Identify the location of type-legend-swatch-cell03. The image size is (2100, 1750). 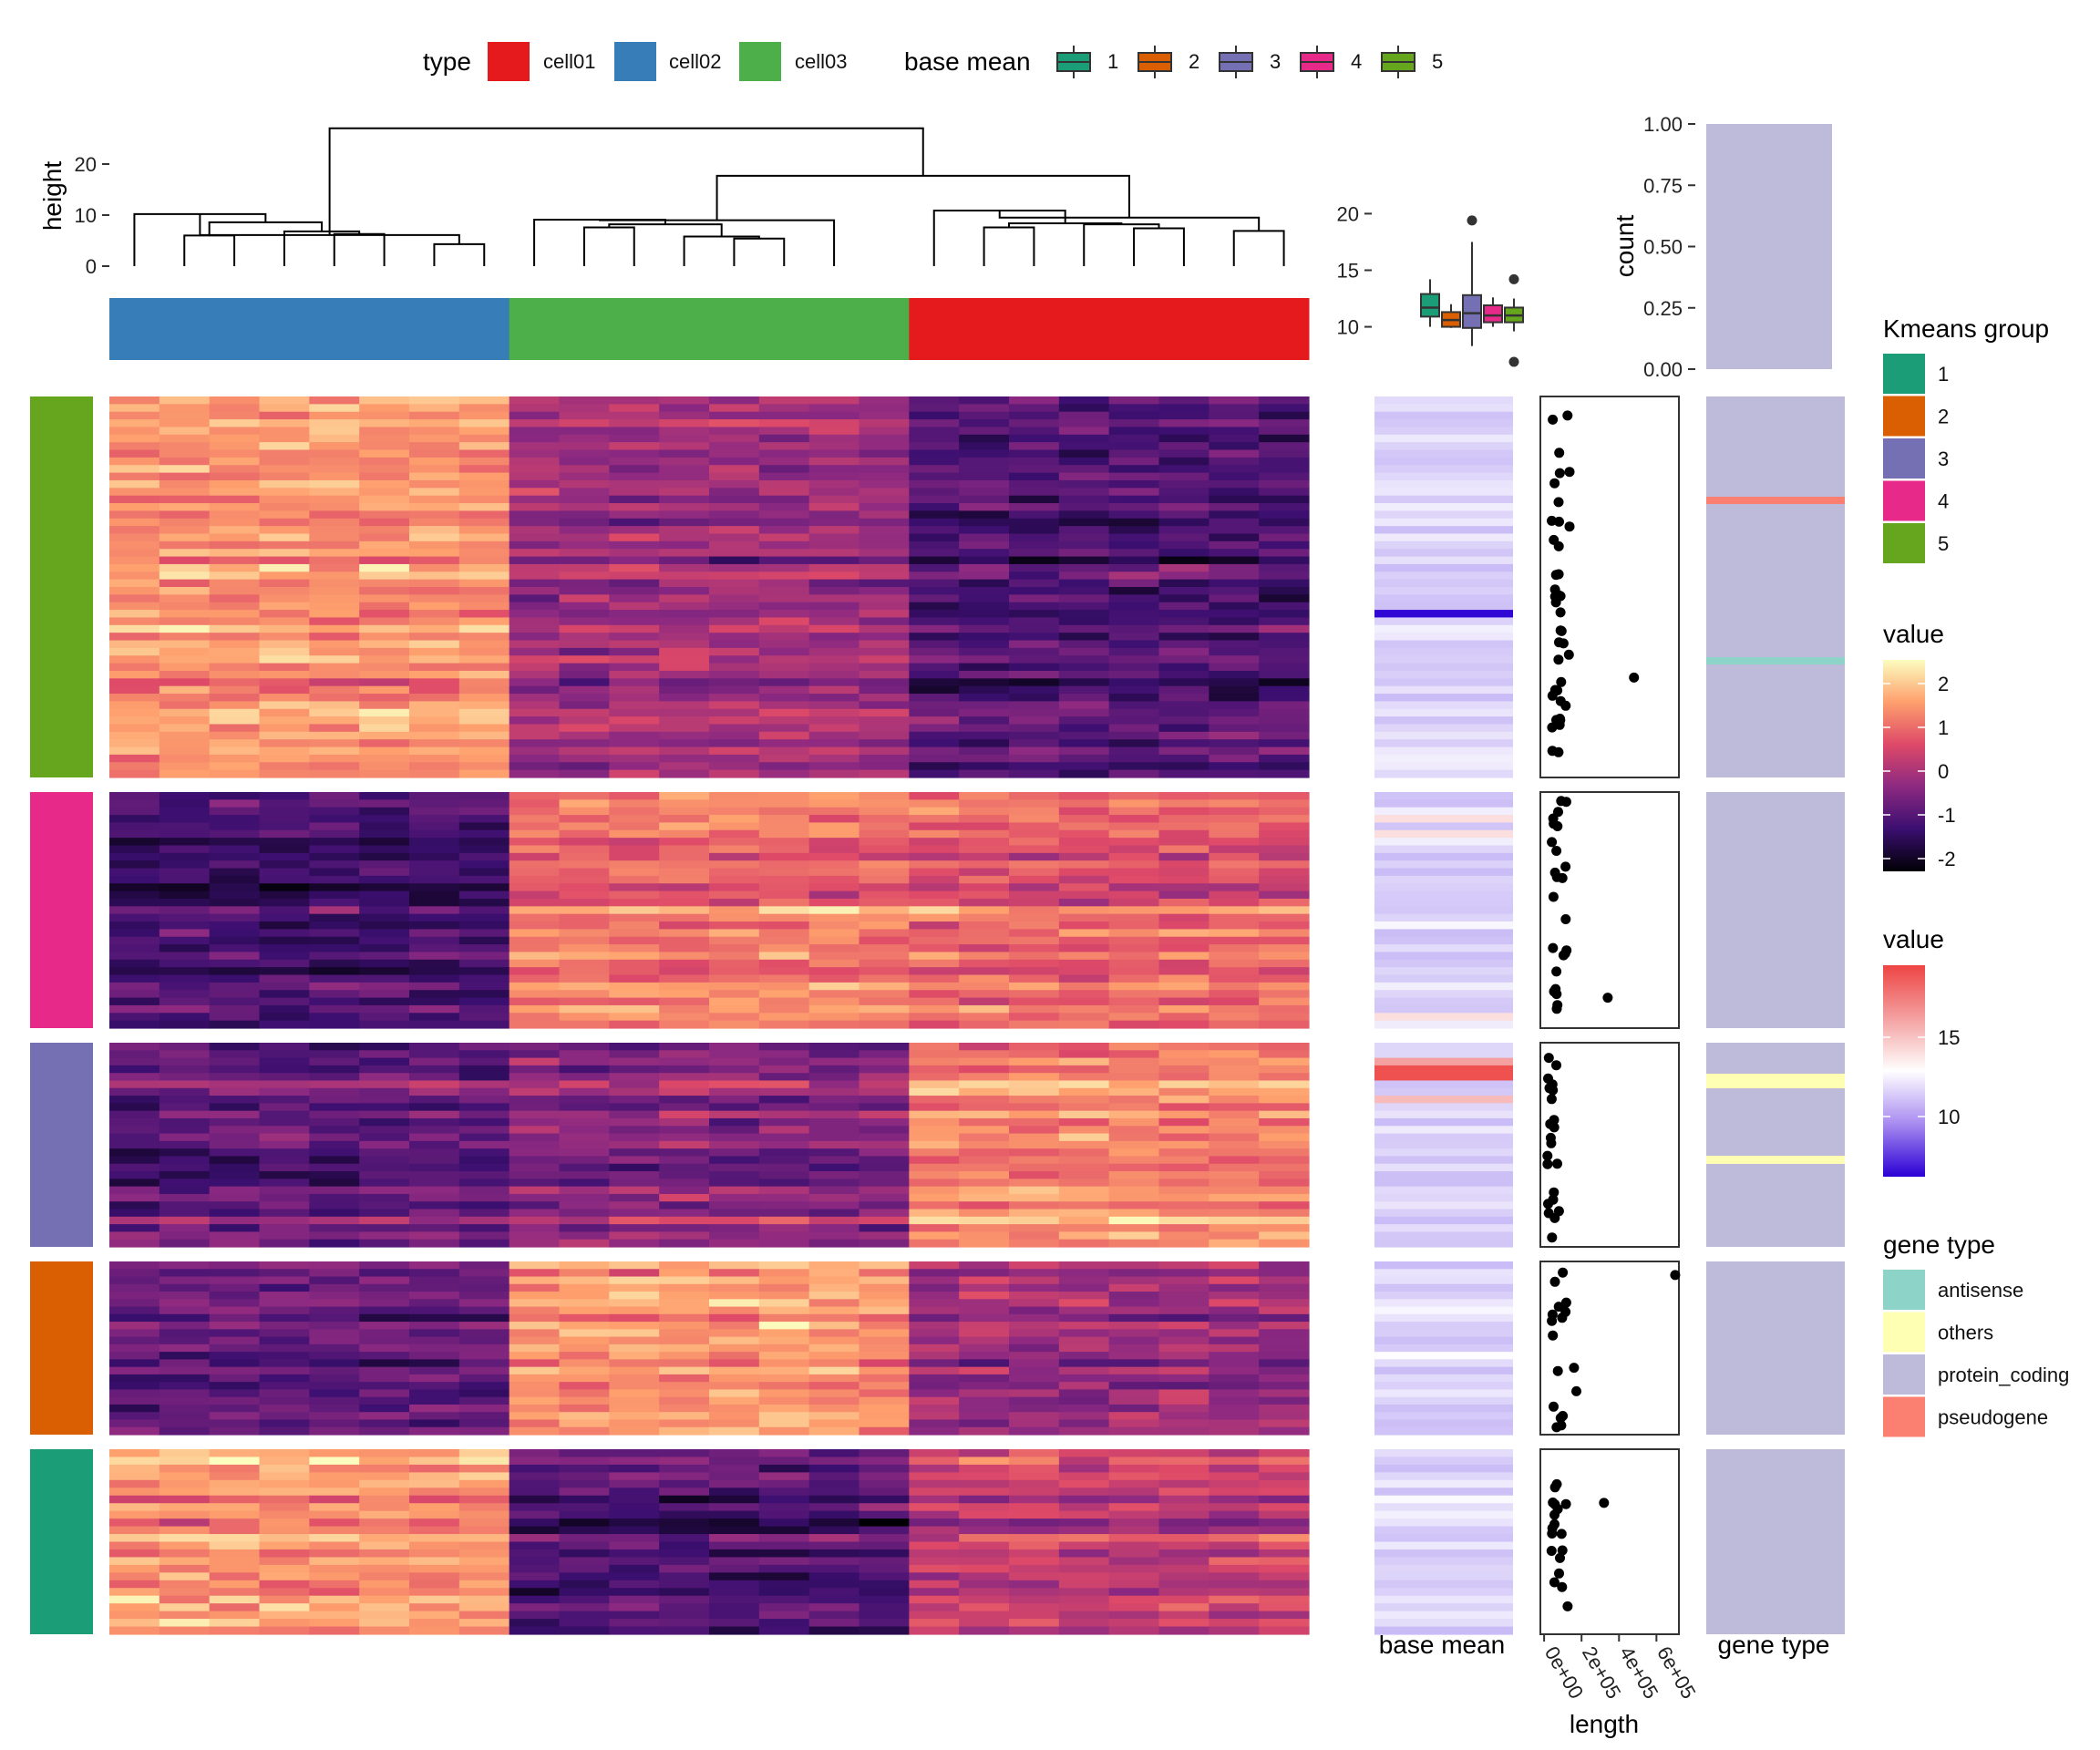
(760, 61).